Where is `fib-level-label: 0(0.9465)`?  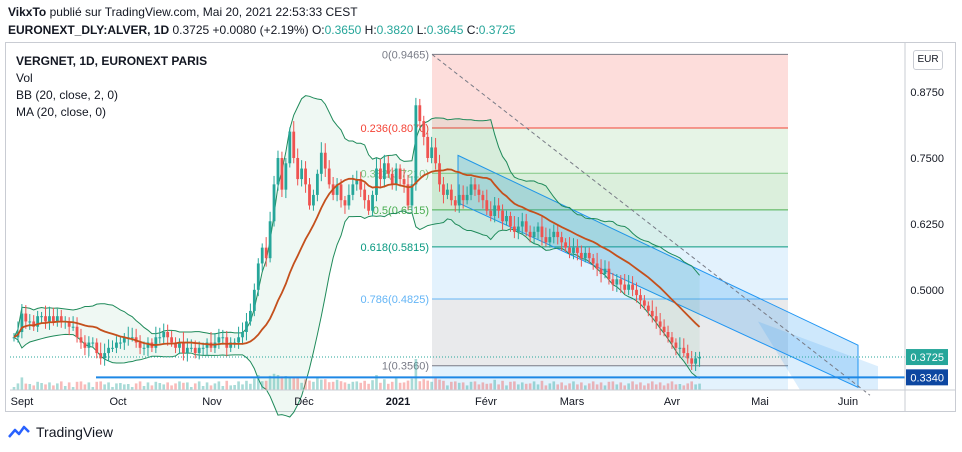 fib-level-label: 0(0.9465) is located at coordinates (405, 55).